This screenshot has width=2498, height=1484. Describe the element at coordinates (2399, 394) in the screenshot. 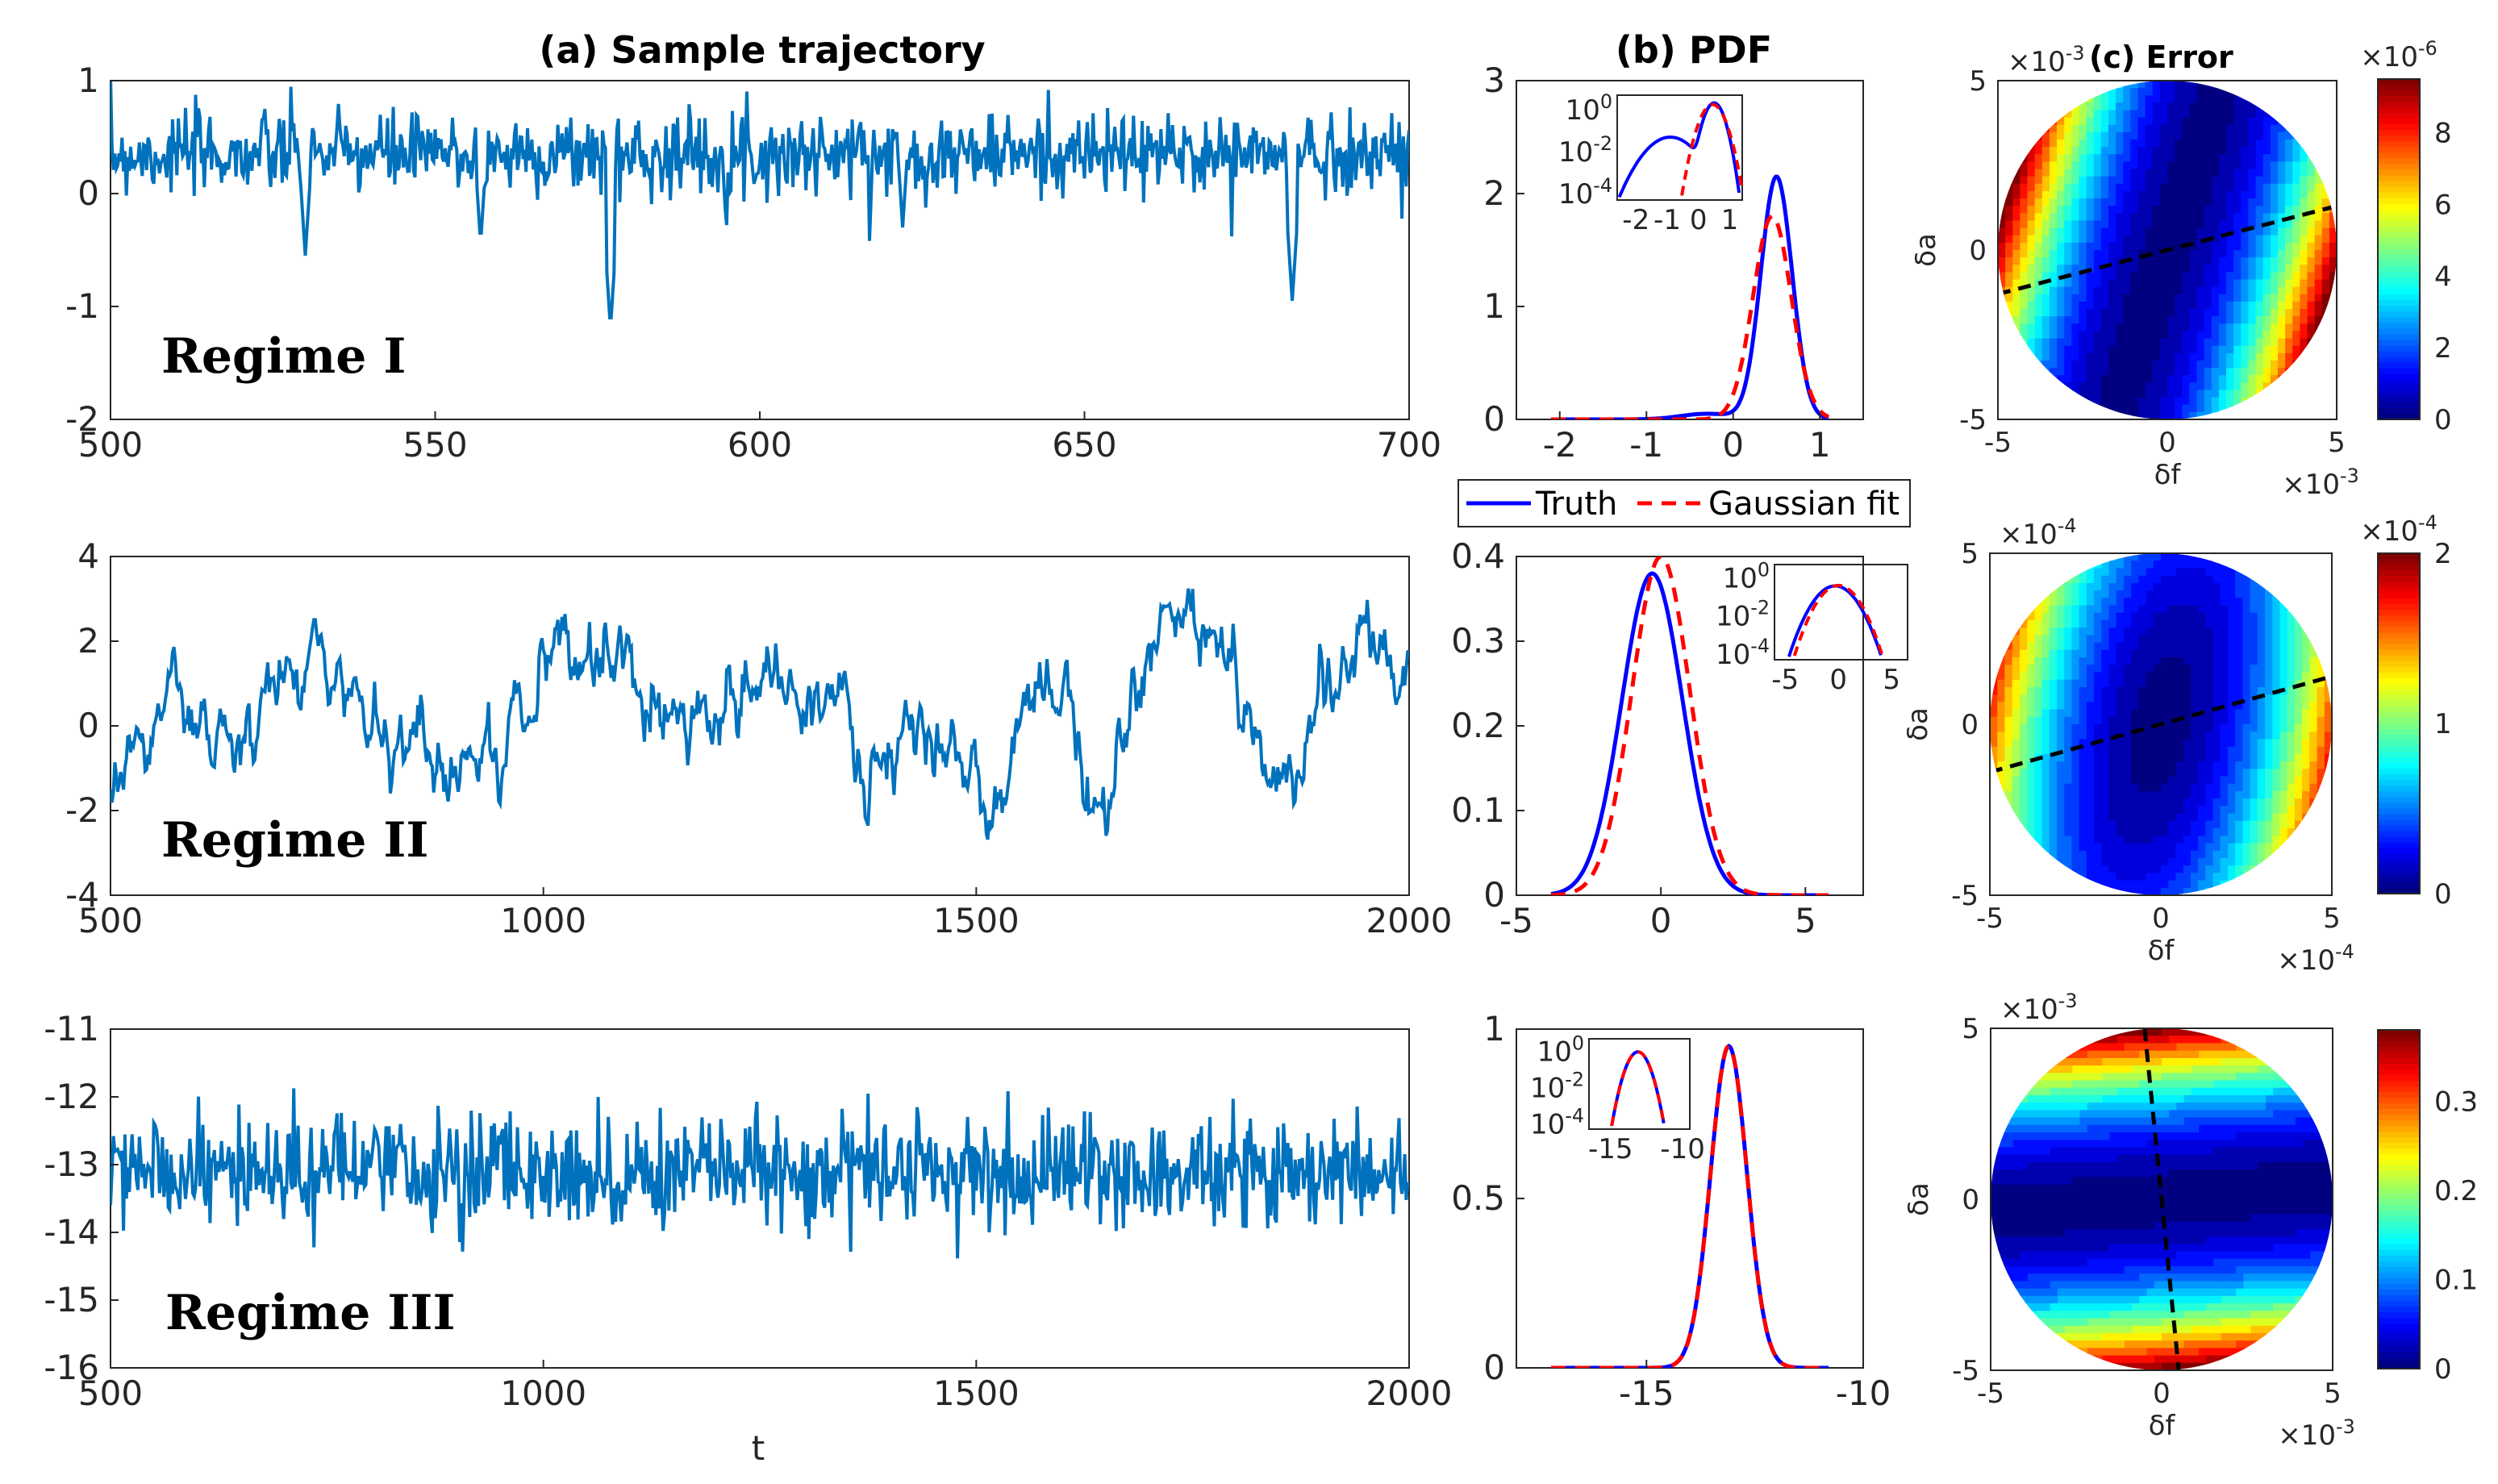

I see `c1-colorbar-cell` at that location.